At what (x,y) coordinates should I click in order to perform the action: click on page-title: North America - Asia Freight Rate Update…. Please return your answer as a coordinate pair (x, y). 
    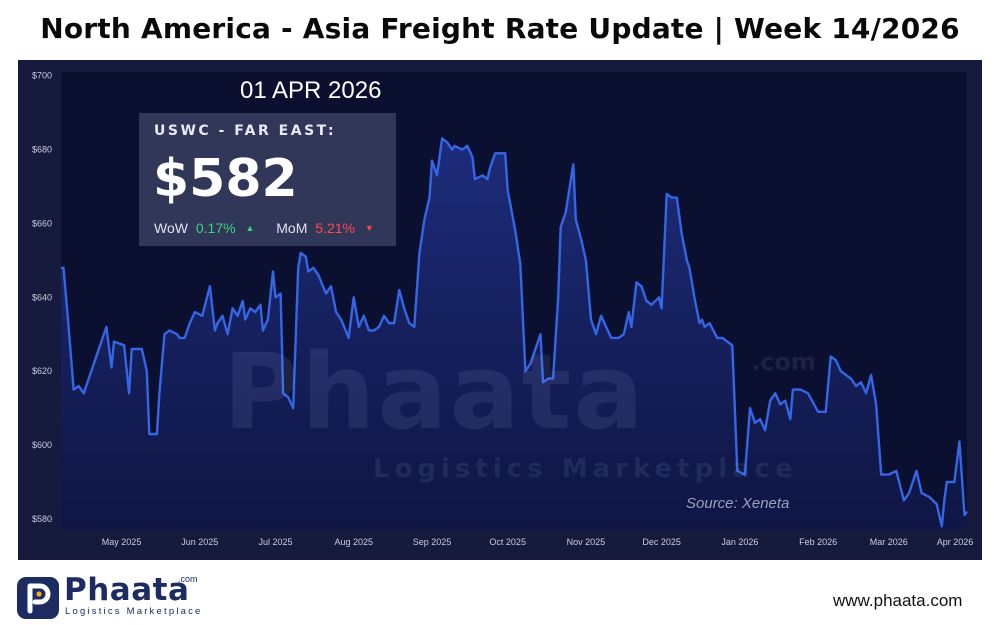
    Looking at the image, I should click on (500, 28).